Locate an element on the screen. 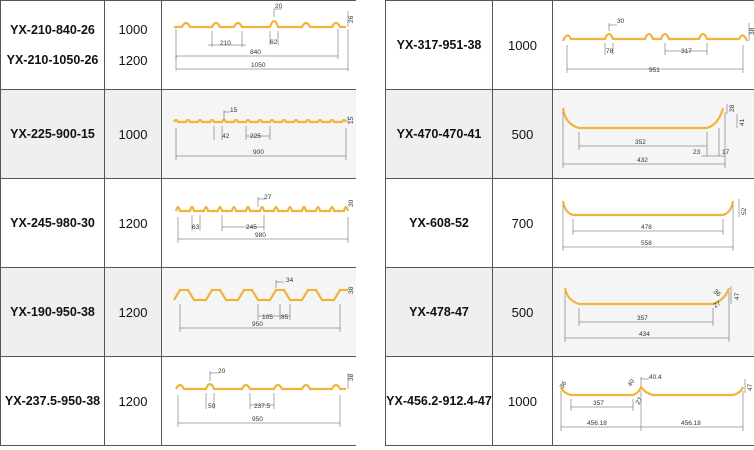  dim-label: 40 is located at coordinates (632, 383).